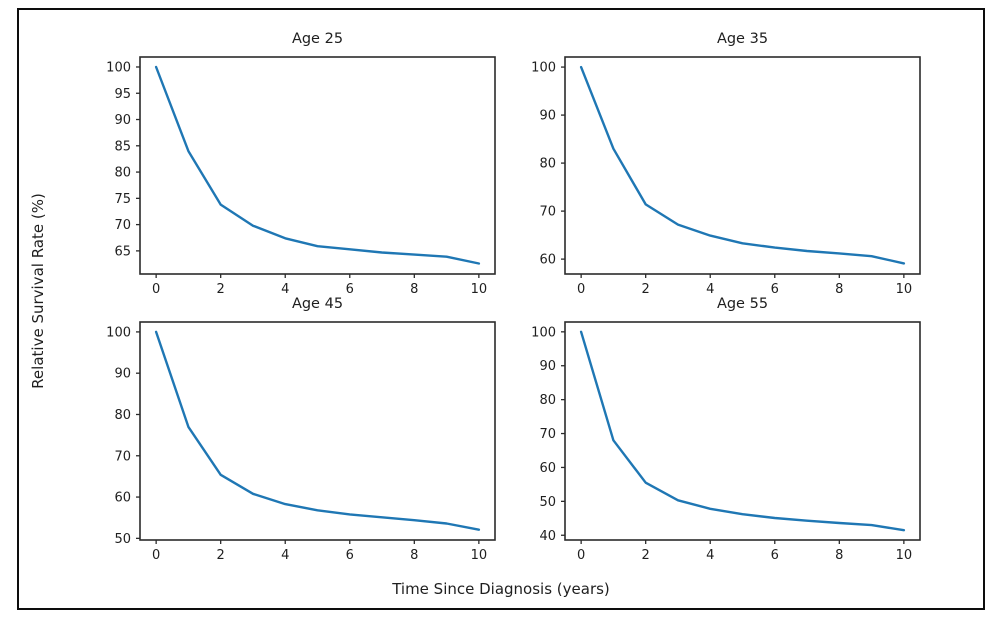 Image resolution: width=1000 pixels, height=631 pixels. What do you see at coordinates (301, 442) in the screenshot?
I see `line-chart-age-45: 0 2 4 6 8 10 50 60 70 80 90 100` at bounding box center [301, 442].